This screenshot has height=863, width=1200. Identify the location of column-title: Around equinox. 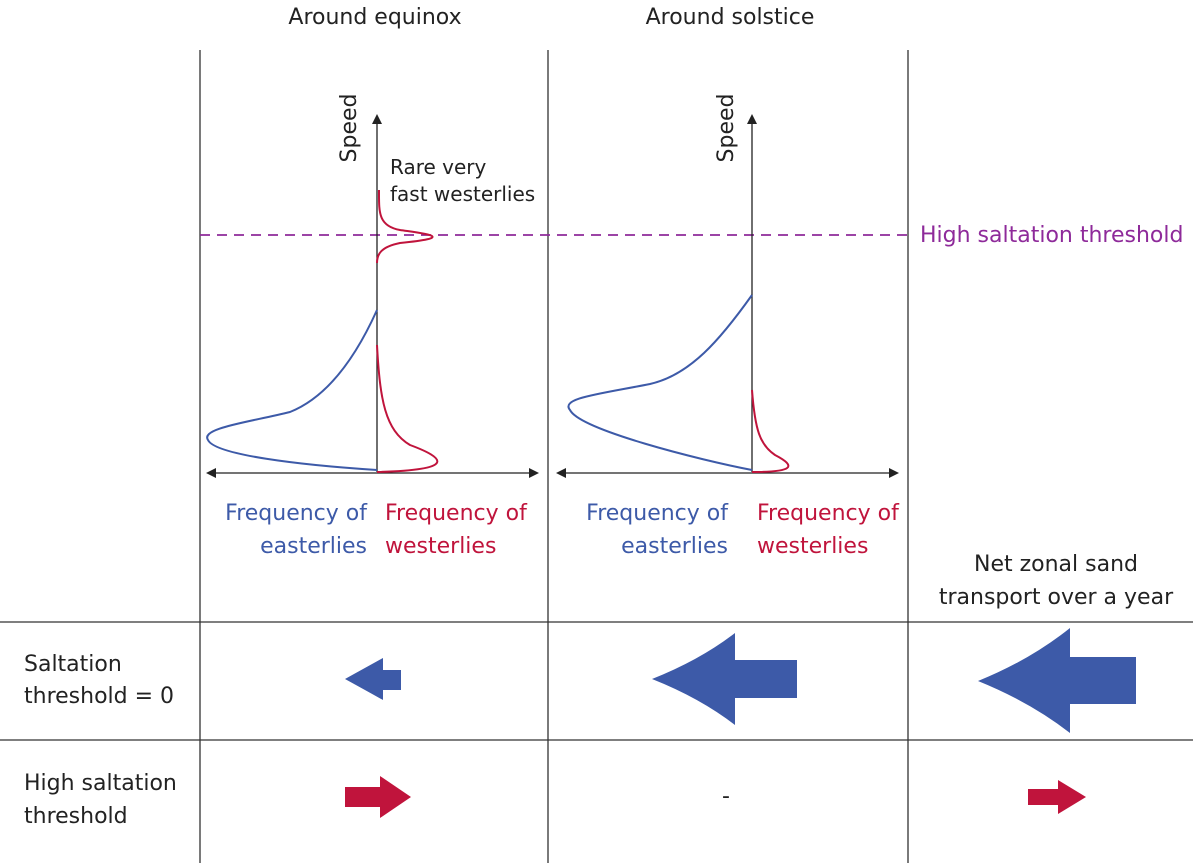
(374, 17).